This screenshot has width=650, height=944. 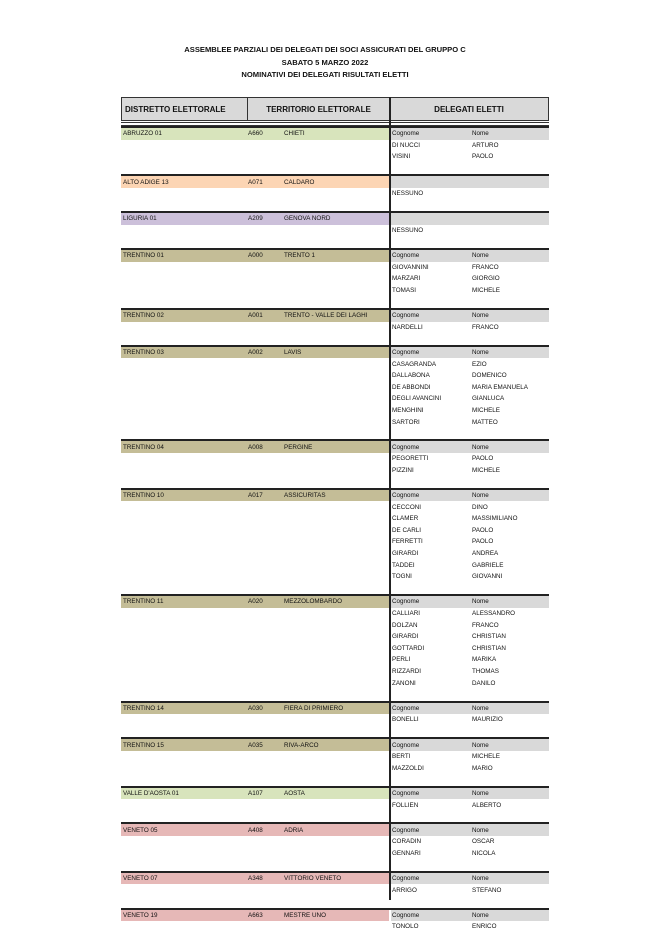 What do you see at coordinates (406, 145) in the screenshot?
I see `delegate-surname: DI NUCCI` at bounding box center [406, 145].